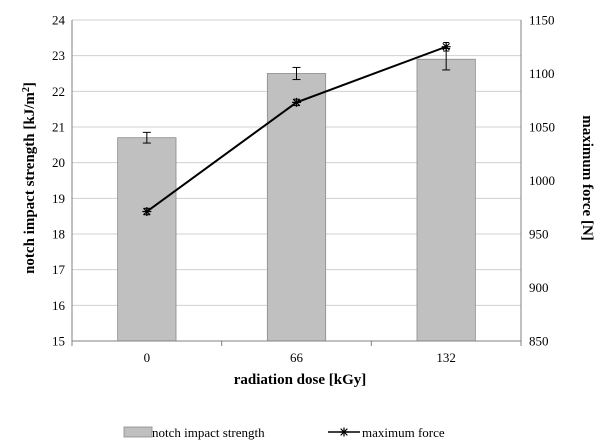 The image size is (594, 441). Describe the element at coordinates (539, 287) in the screenshot. I see `y2-tick-label: 900` at that location.